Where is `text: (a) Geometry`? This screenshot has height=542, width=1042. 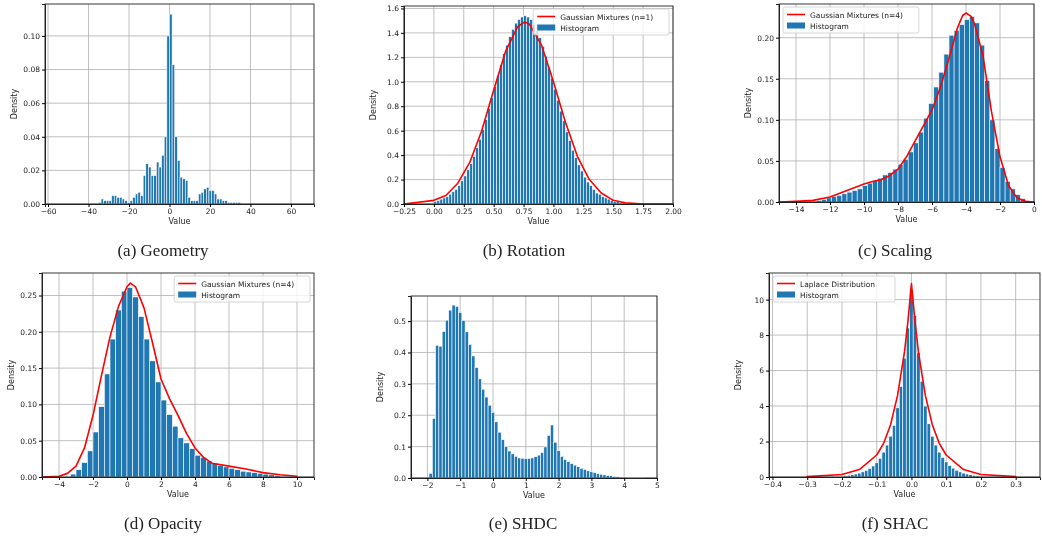 text: (a) Geometry is located at coordinates (163, 250).